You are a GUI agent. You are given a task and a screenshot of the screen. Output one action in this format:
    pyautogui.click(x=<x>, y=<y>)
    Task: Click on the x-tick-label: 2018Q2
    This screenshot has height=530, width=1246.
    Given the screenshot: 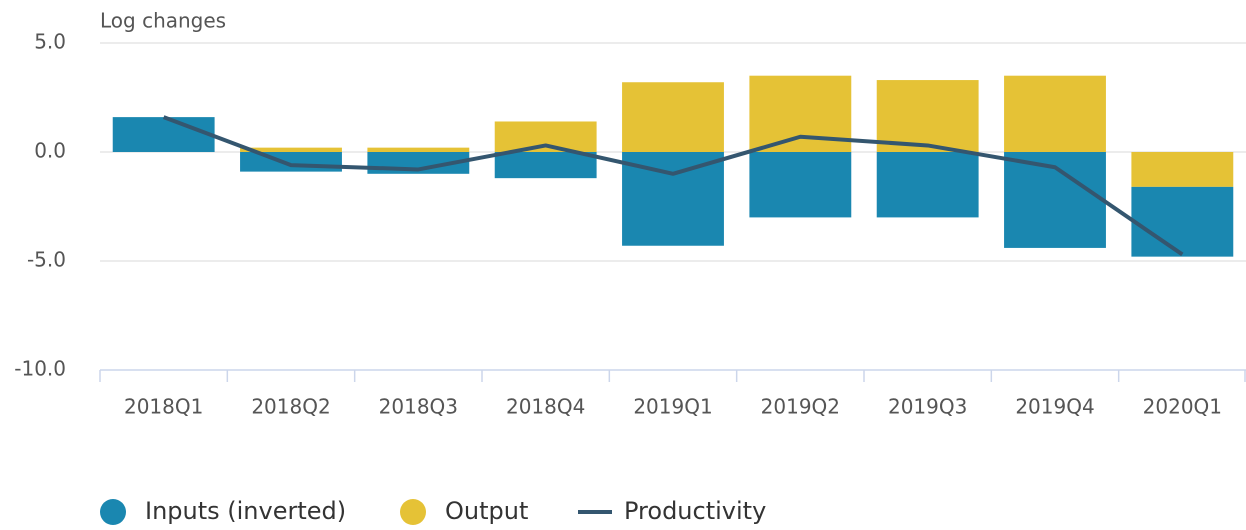 What is the action you would take?
    pyautogui.click(x=290, y=407)
    